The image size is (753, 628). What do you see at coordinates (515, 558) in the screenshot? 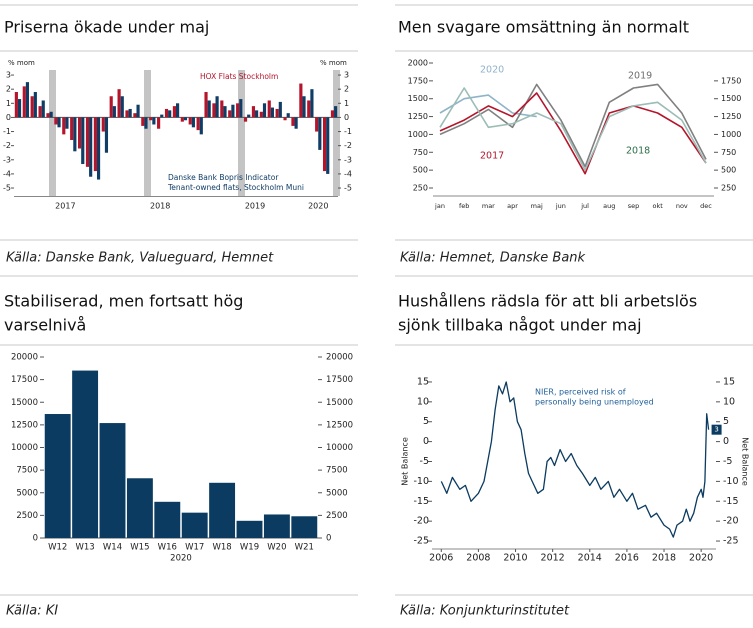
I see `x-tick-label: 2010` at bounding box center [515, 558].